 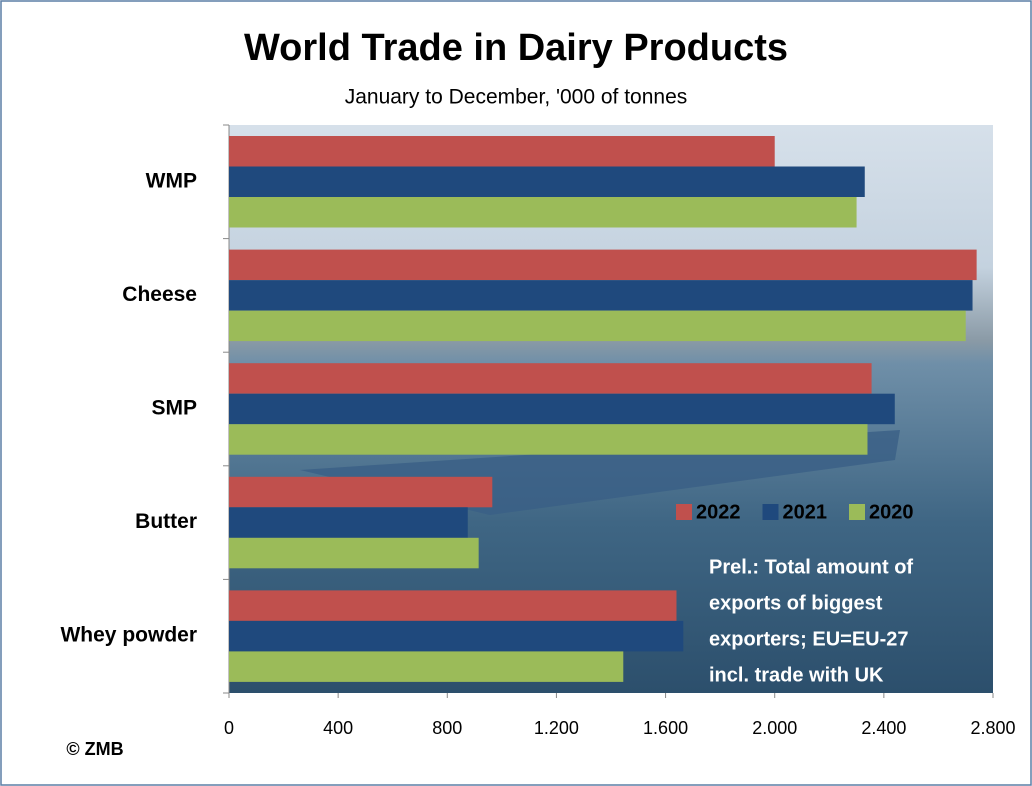 I want to click on copyright: © ZMB, so click(x=94, y=749).